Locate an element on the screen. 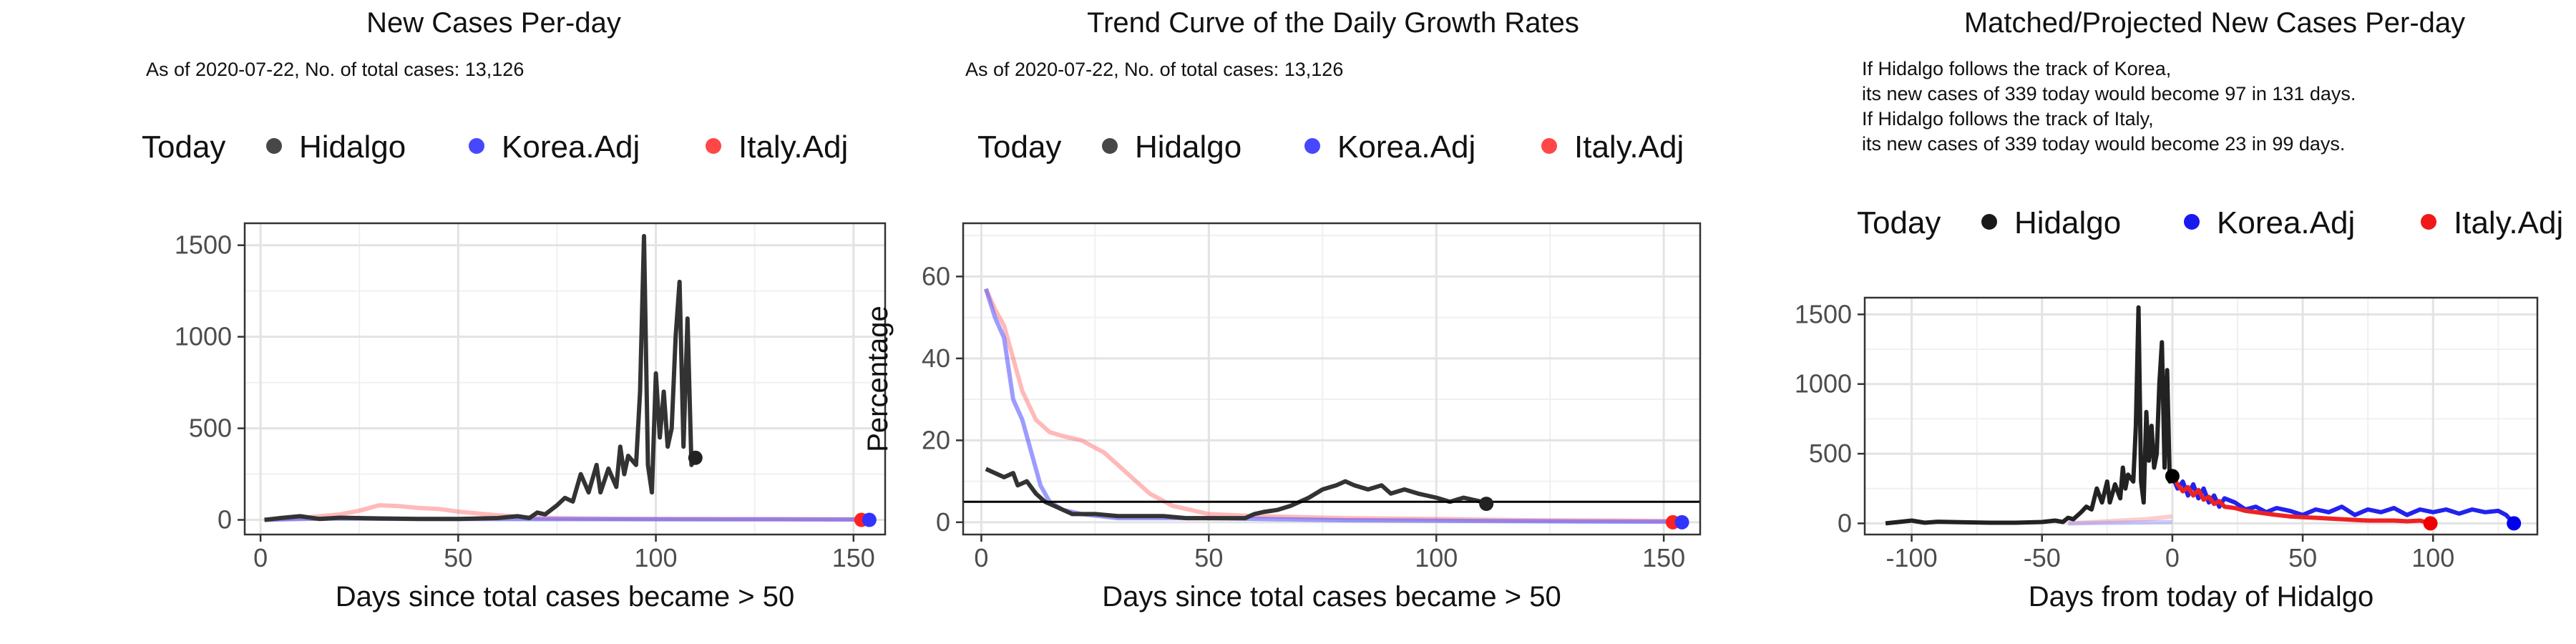  y-tick-label: 60 is located at coordinates (936, 276).